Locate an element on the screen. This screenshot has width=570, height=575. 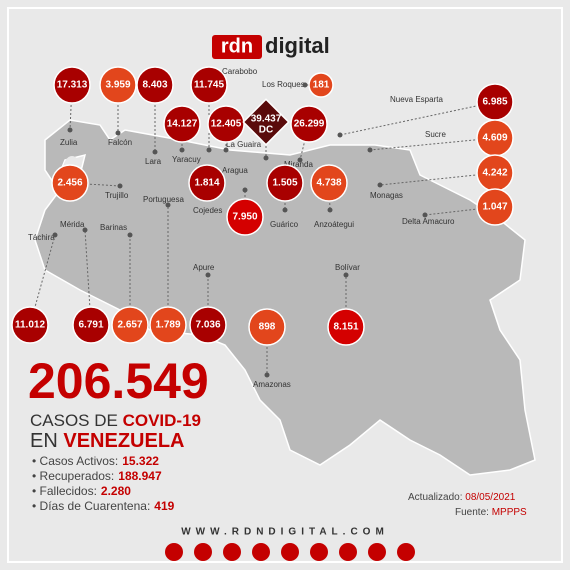
state-label: Portuguesa is located at coordinates (163, 199).